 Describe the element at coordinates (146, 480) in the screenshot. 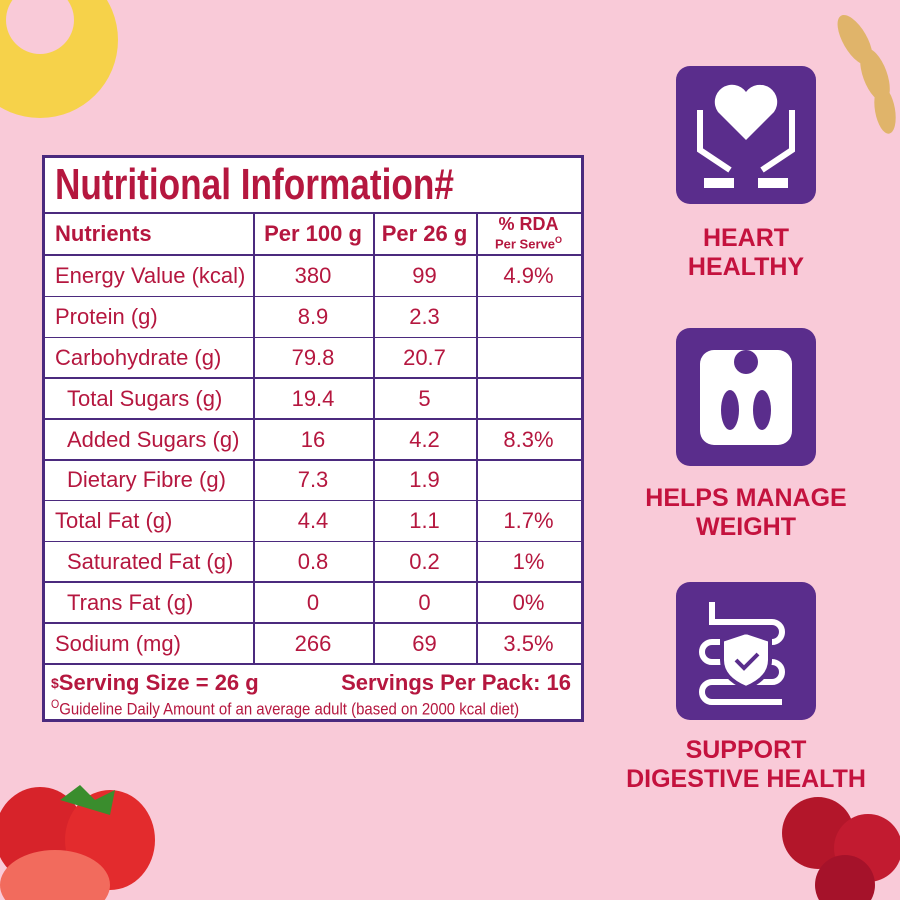

I see `row-name: Dietary Fibre (g)` at that location.